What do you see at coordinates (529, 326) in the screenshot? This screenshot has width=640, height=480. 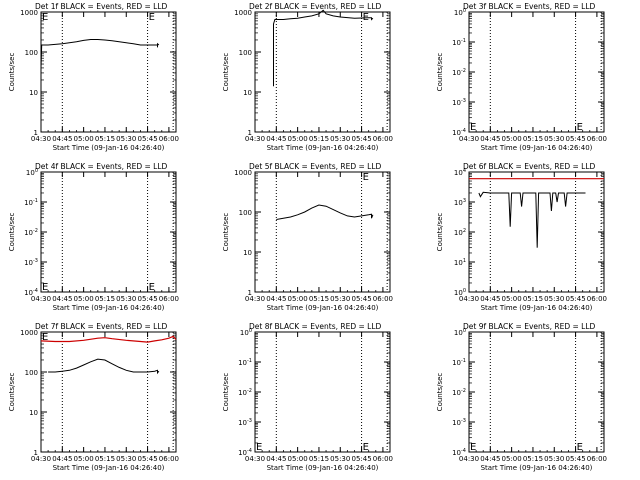 I see `plot-title: Det 9f BLACK = Events, RED = LLD` at bounding box center [529, 326].